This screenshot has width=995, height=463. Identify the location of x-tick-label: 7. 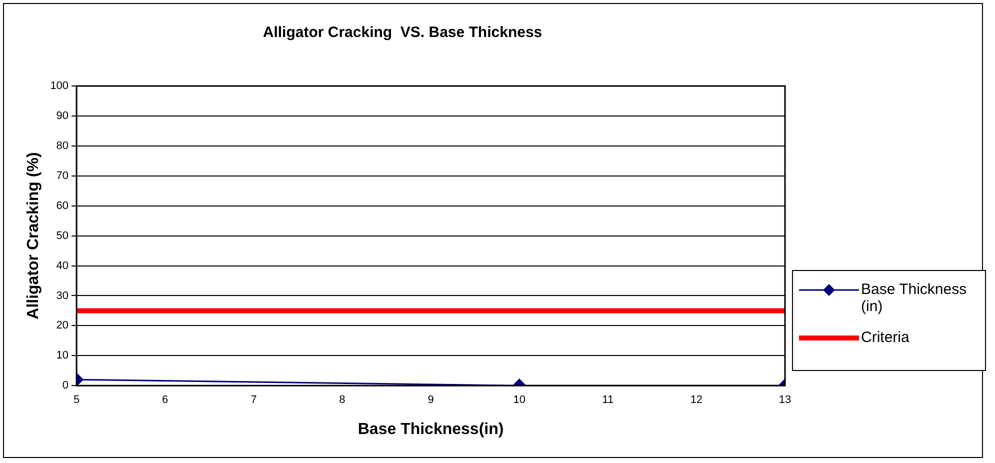
(253, 400).